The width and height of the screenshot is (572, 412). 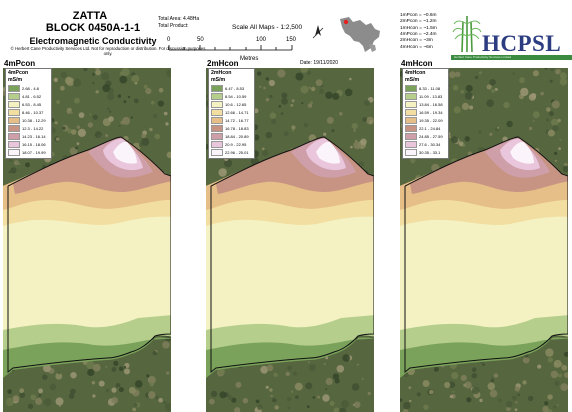 What do you see at coordinates (231, 137) in the screenshot?
I see `legend-entry: 18.84 - 20.89` at bounding box center [231, 137].